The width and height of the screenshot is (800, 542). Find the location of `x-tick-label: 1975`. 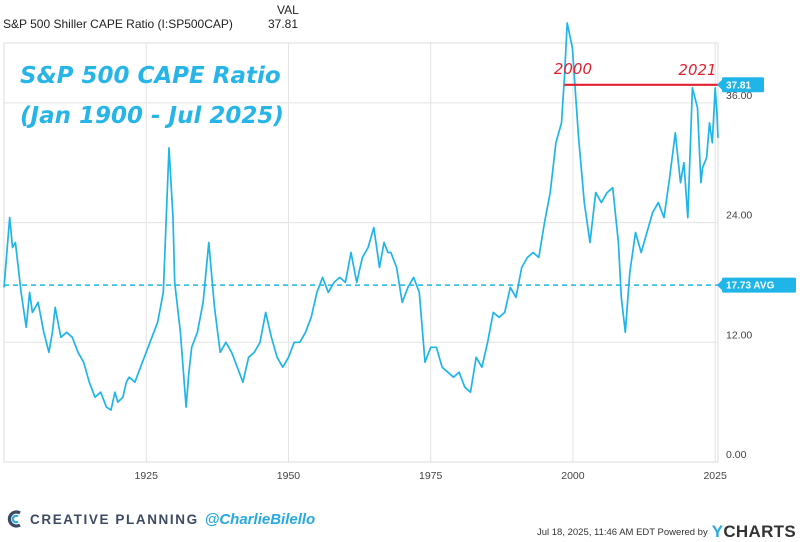

x-tick-label: 1975 is located at coordinates (431, 476).